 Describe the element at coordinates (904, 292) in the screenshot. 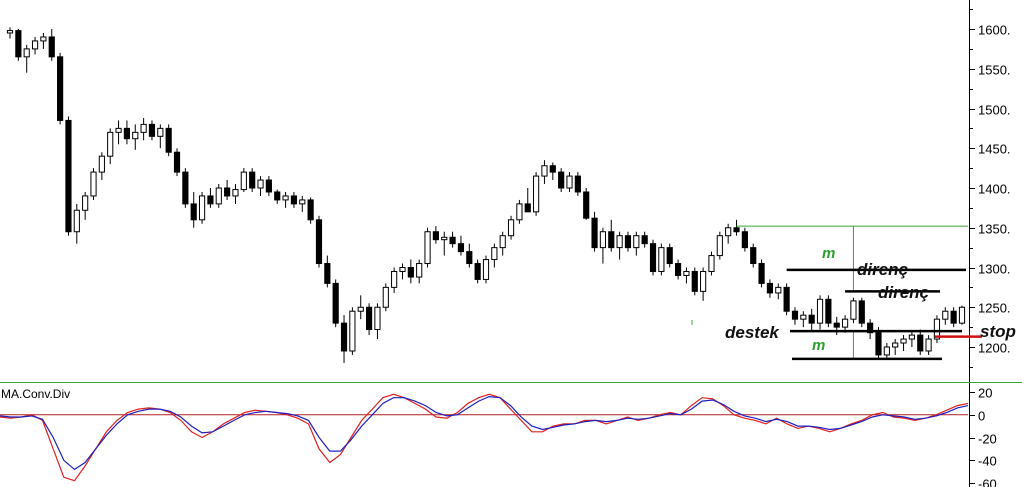

I see `label-direnc-2: direnç` at that location.